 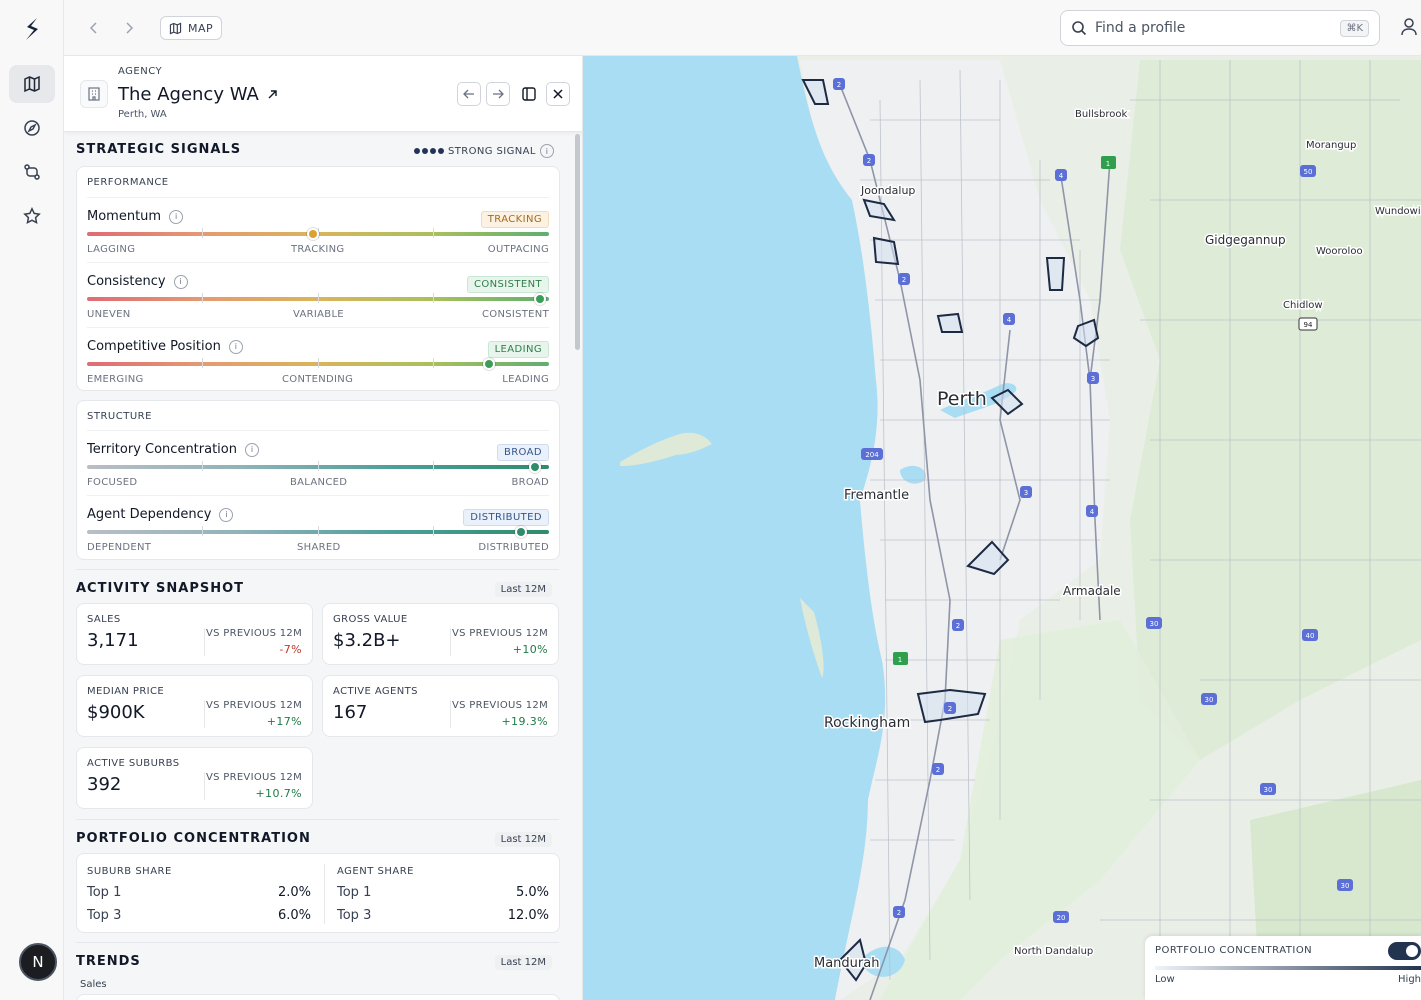 I want to click on status-badge: CONSISTENT, so click(x=508, y=284).